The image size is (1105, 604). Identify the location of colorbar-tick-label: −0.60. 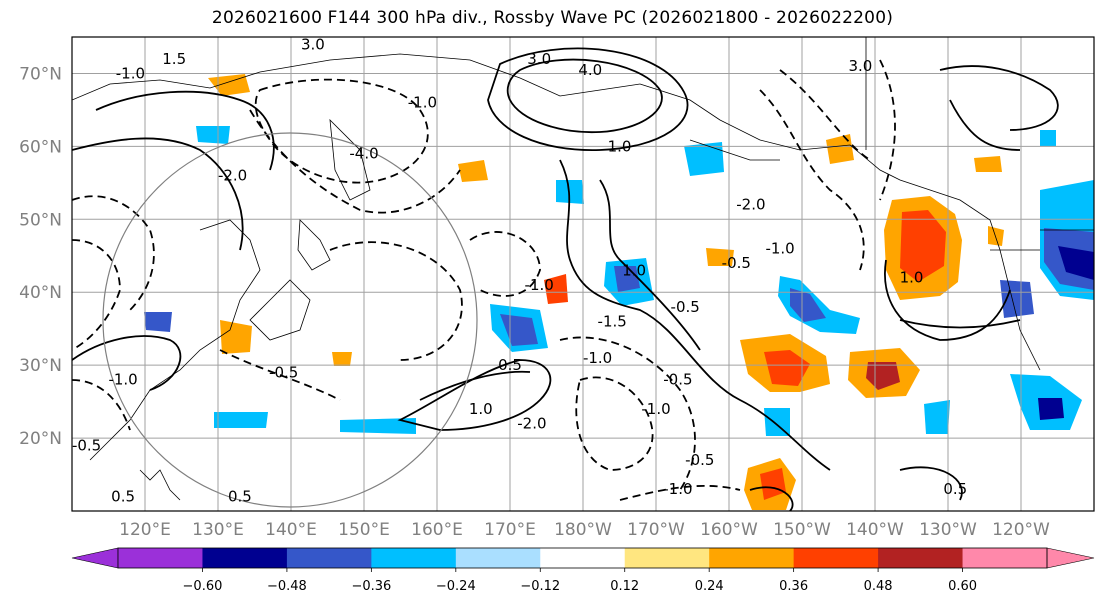
(203, 586).